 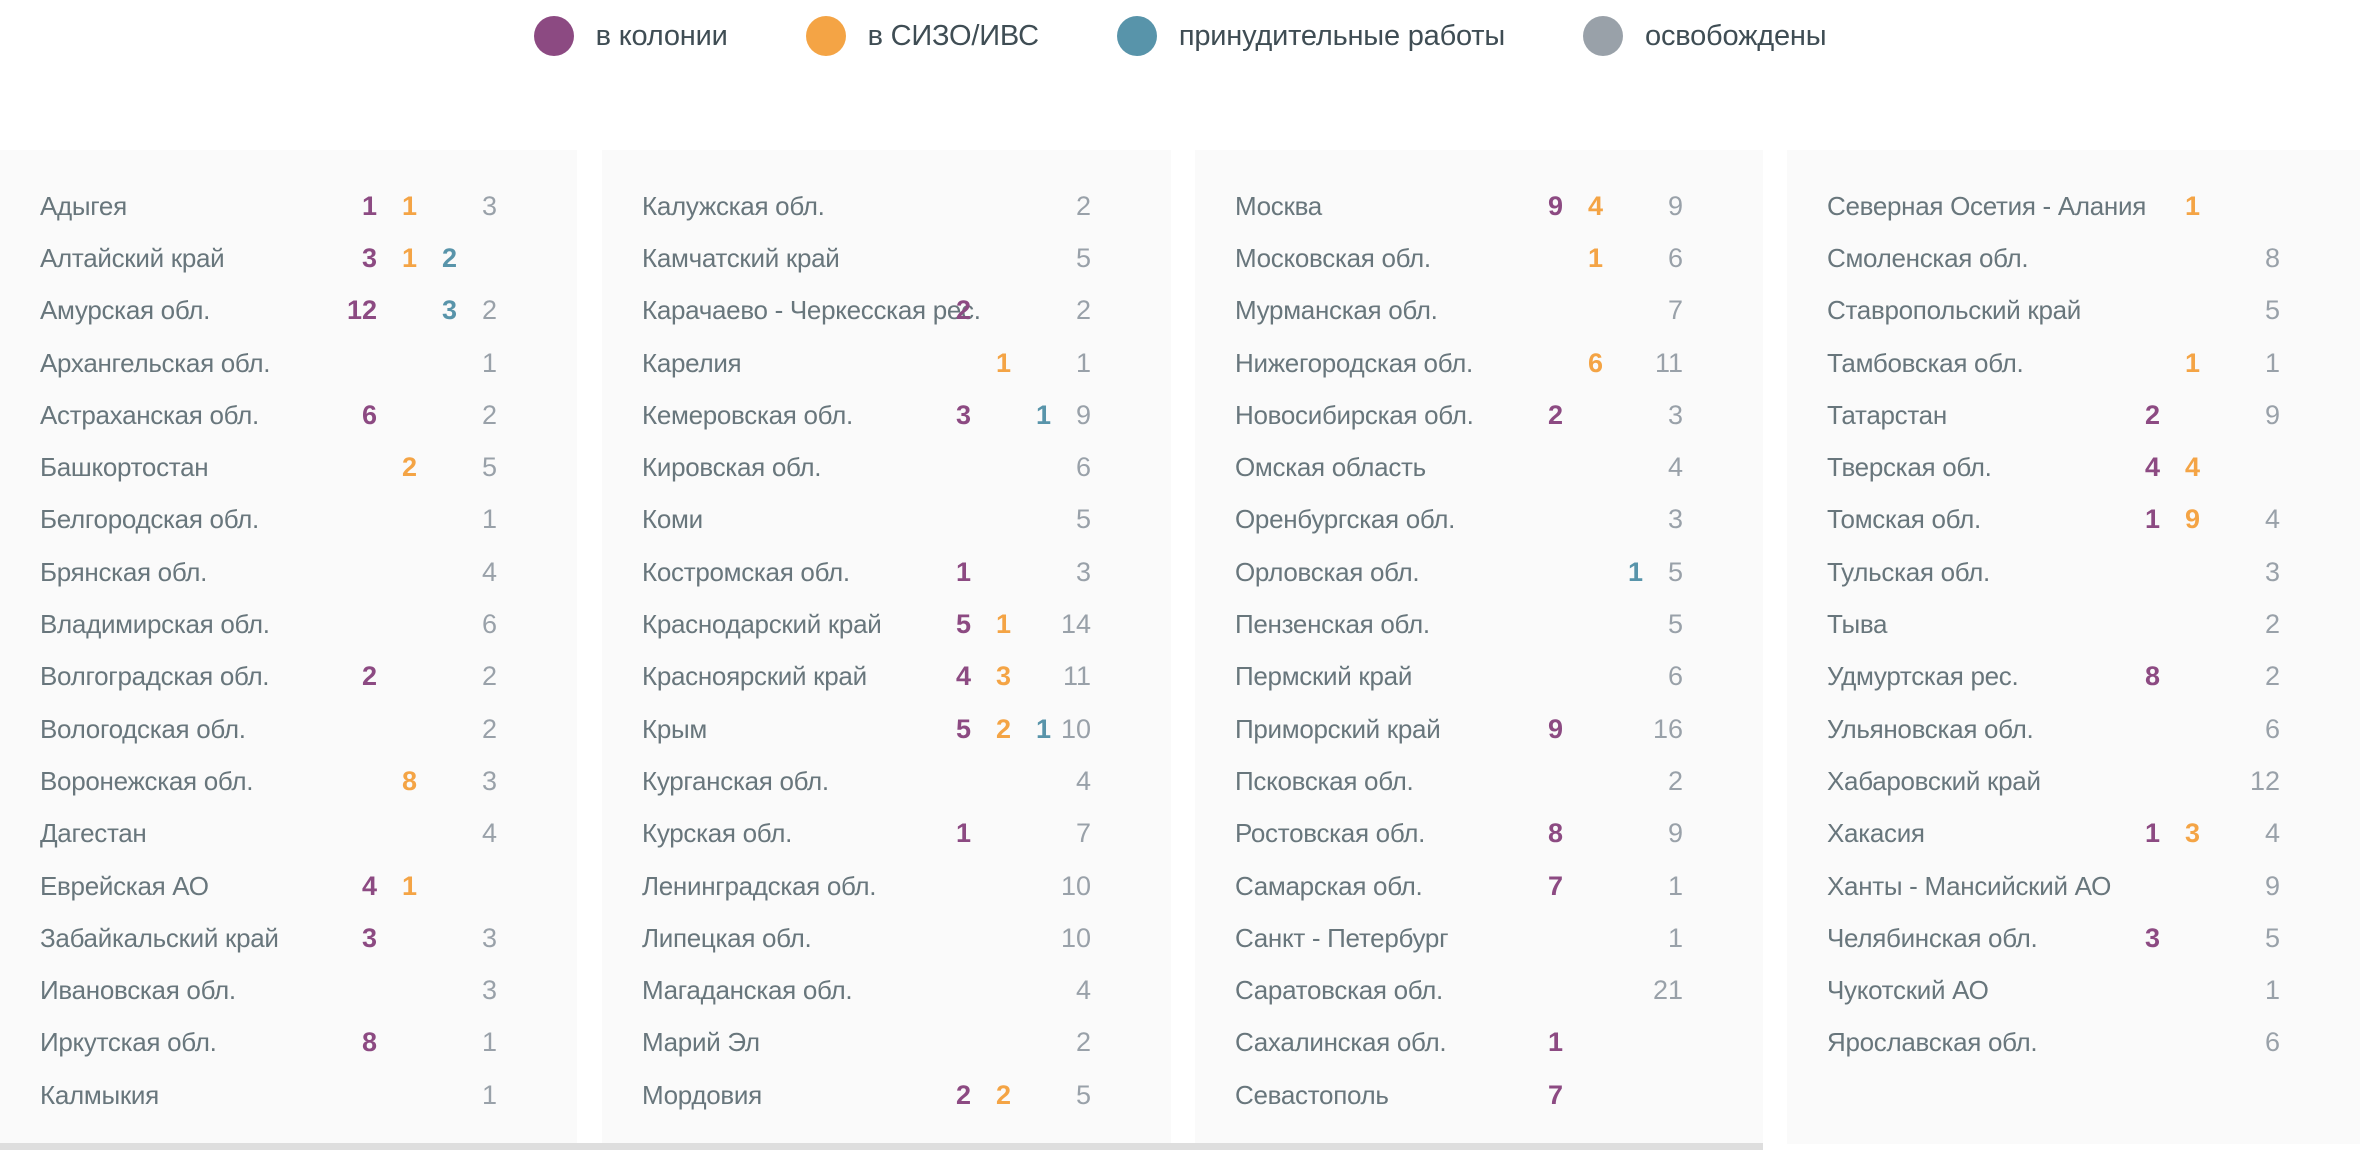 What do you see at coordinates (963, 624) in the screenshot?
I see `value-colony: 5` at bounding box center [963, 624].